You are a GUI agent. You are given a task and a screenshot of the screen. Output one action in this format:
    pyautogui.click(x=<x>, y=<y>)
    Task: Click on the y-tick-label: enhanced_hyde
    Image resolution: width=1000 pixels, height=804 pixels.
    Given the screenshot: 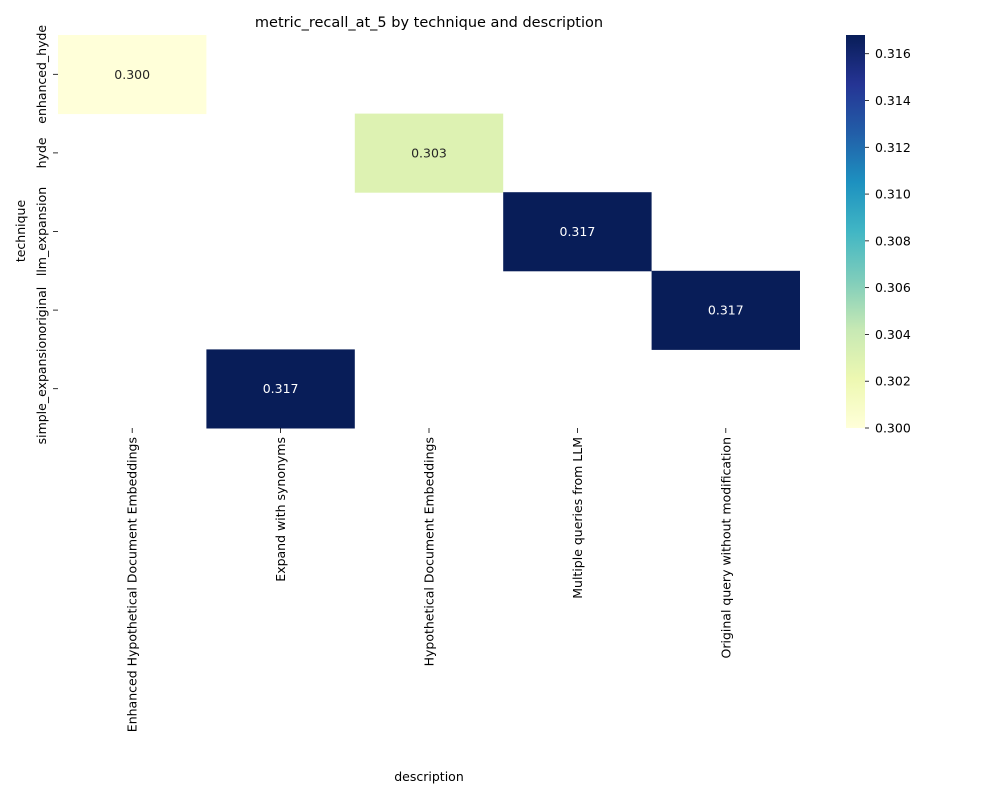 What is the action you would take?
    pyautogui.click(x=41, y=74)
    